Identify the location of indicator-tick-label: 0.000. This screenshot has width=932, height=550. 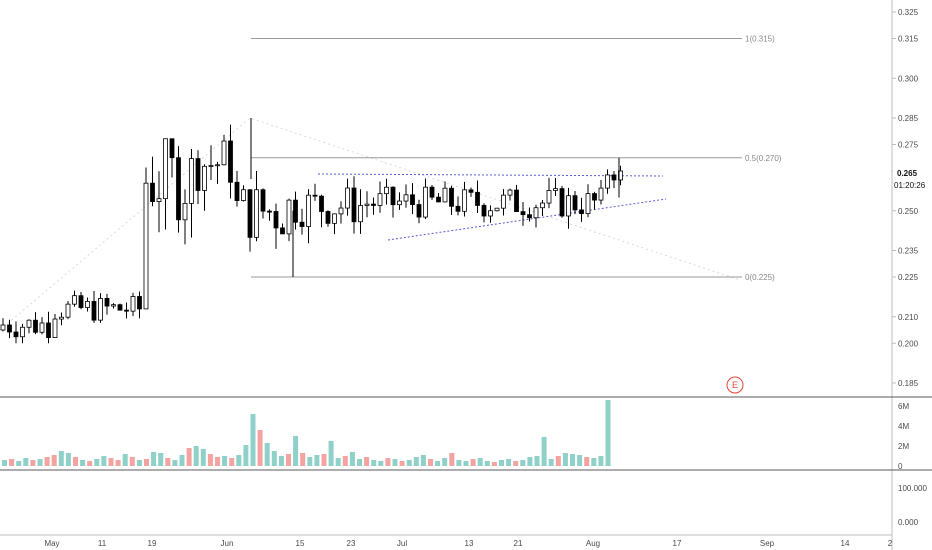
(908, 522).